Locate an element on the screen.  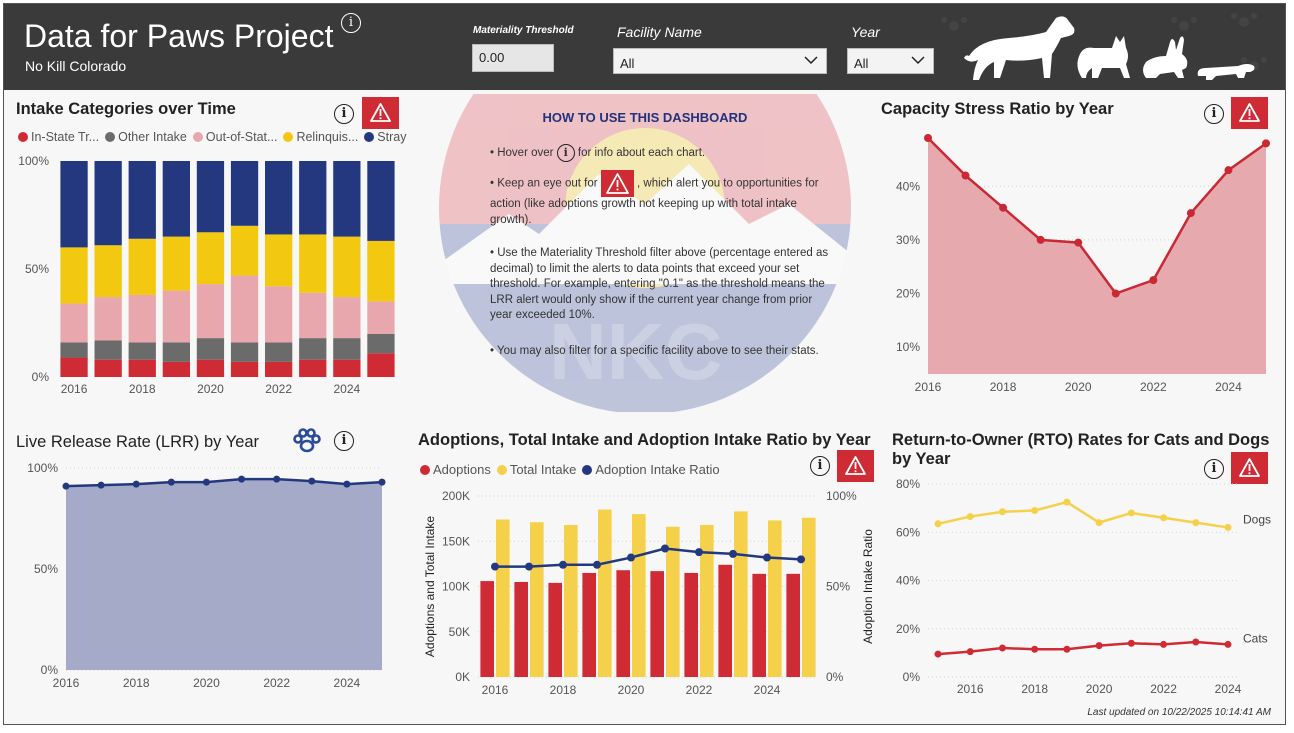
threshold-input: 0.00 is located at coordinates (513, 58).